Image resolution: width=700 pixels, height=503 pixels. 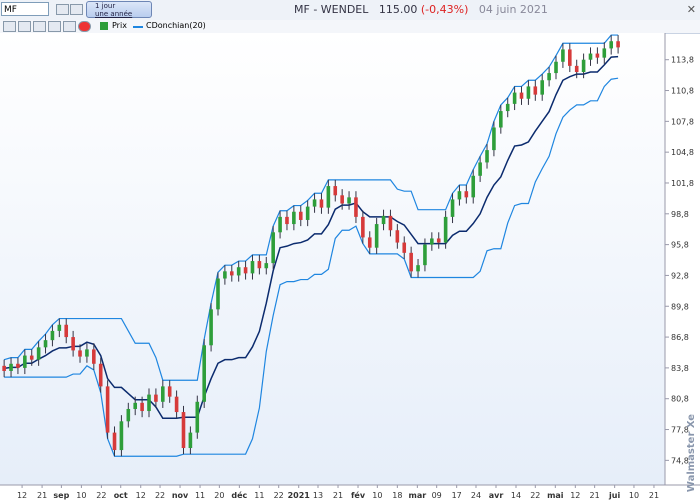 What do you see at coordinates (239, 495) in the screenshot?
I see `x-tick-label: déc` at bounding box center [239, 495].